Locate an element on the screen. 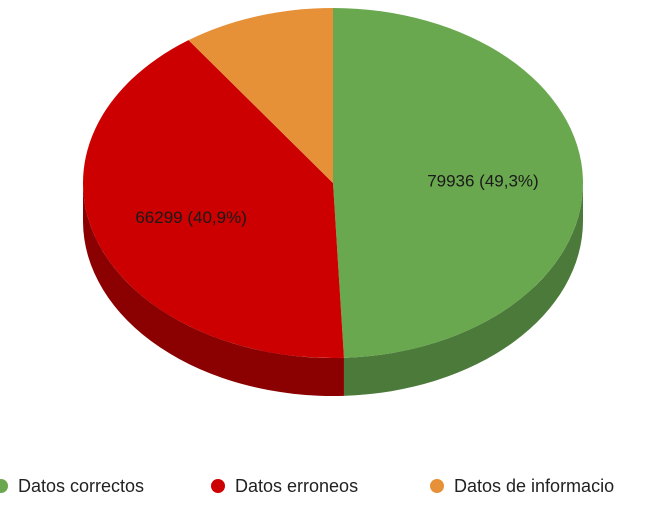 This screenshot has height=528, width=658. legend-item-datos-correctos: Datos correctos is located at coordinates (72, 486).